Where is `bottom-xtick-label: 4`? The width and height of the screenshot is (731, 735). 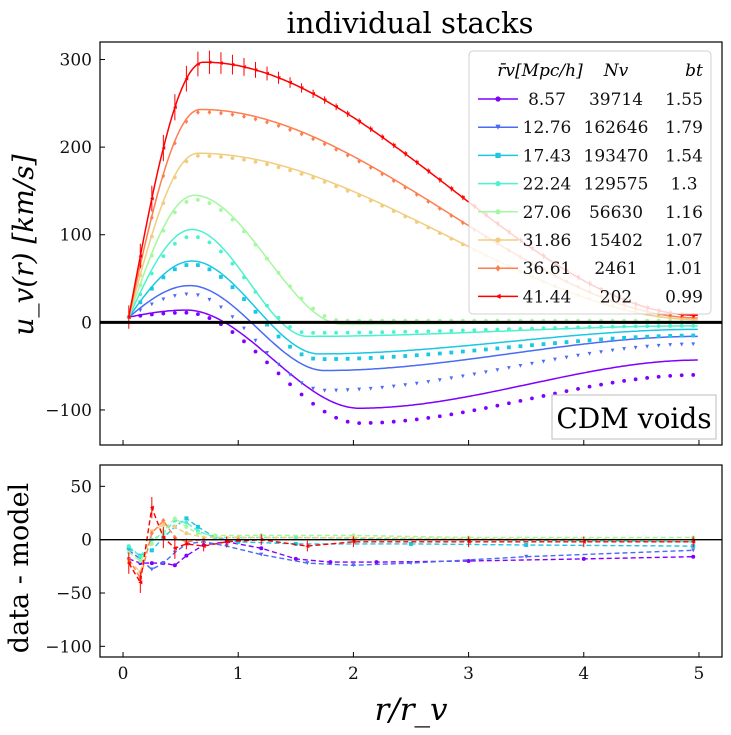 bottom-xtick-label: 4 is located at coordinates (583, 674).